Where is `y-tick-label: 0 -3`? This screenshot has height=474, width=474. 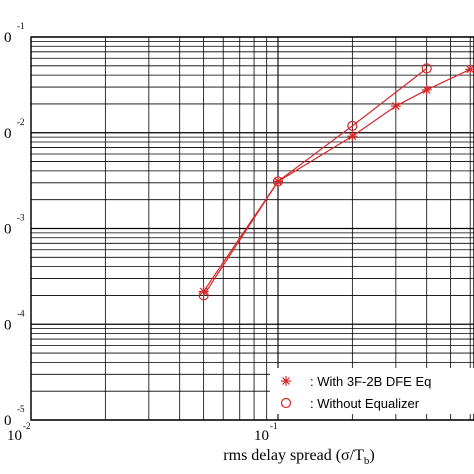
y-tick-label: 0 -3 is located at coordinates (14, 225).